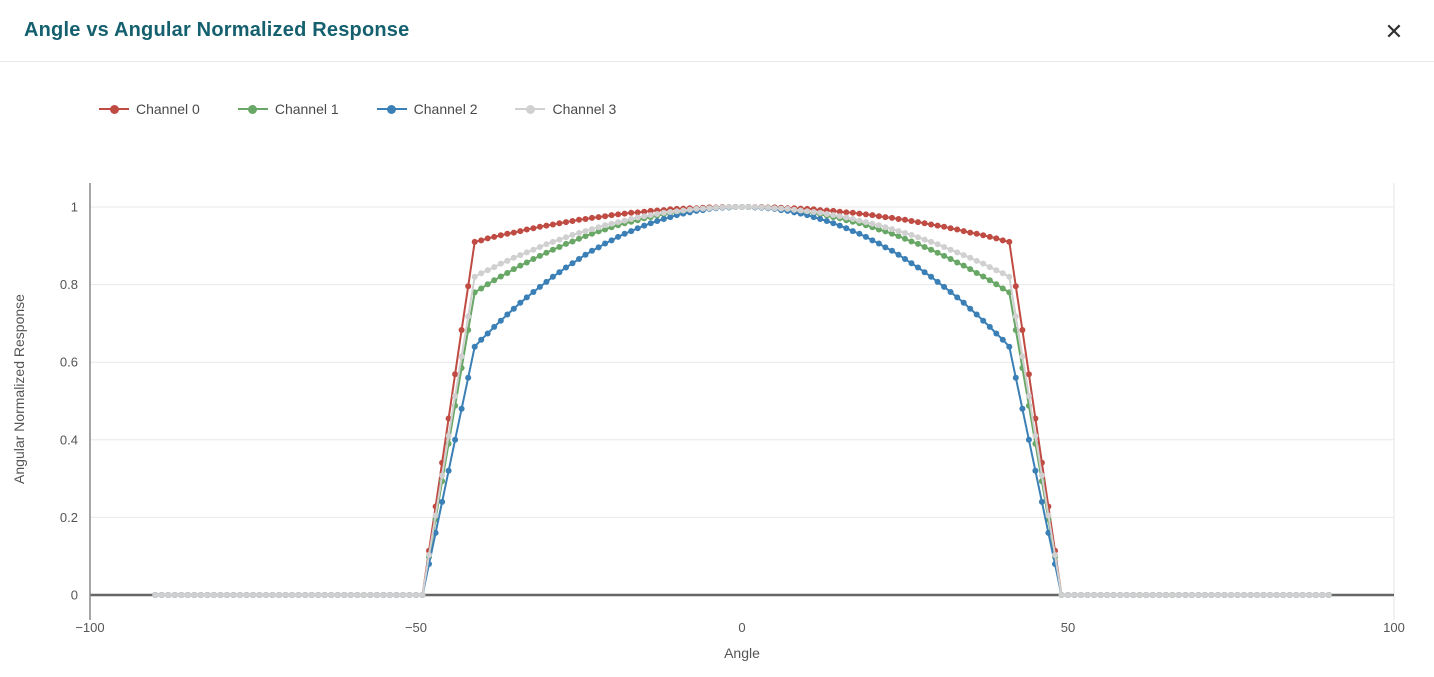 The width and height of the screenshot is (1434, 677). I want to click on legend-item-channel-2: Channel 2, so click(427, 109).